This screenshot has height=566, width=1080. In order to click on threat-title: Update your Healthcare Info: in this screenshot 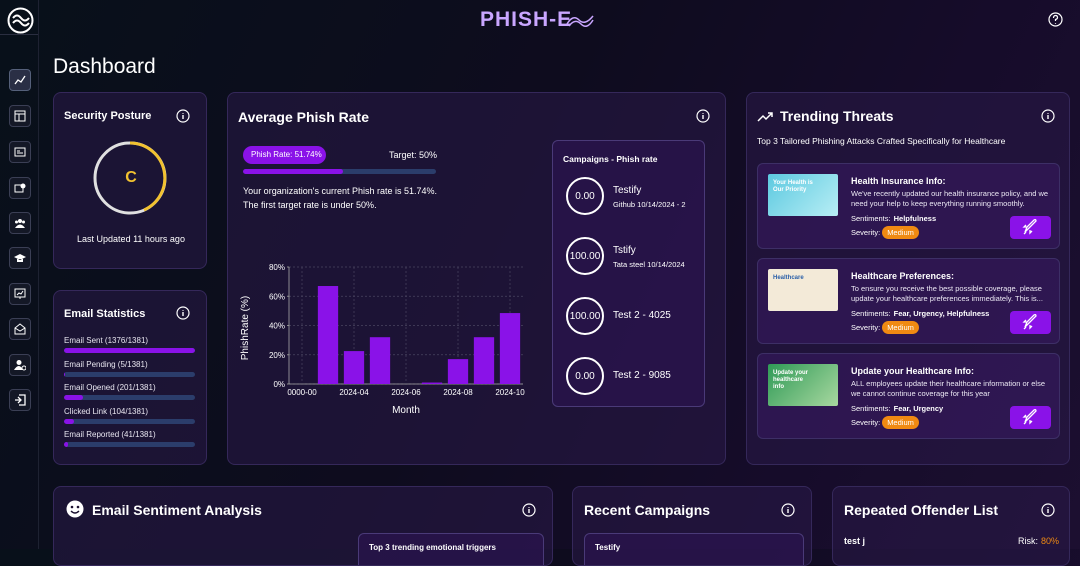, I will do `click(912, 371)`.